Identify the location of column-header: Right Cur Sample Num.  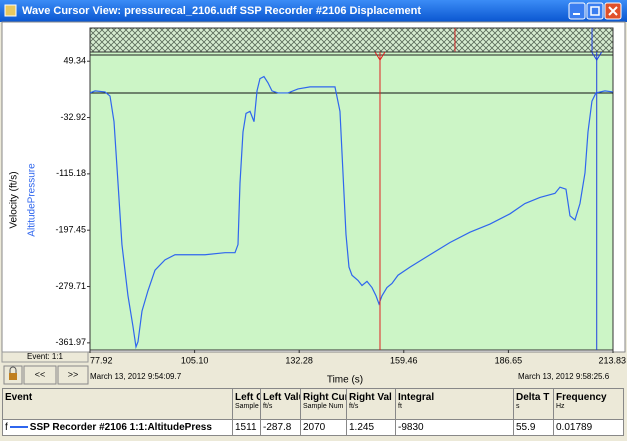
(323, 404).